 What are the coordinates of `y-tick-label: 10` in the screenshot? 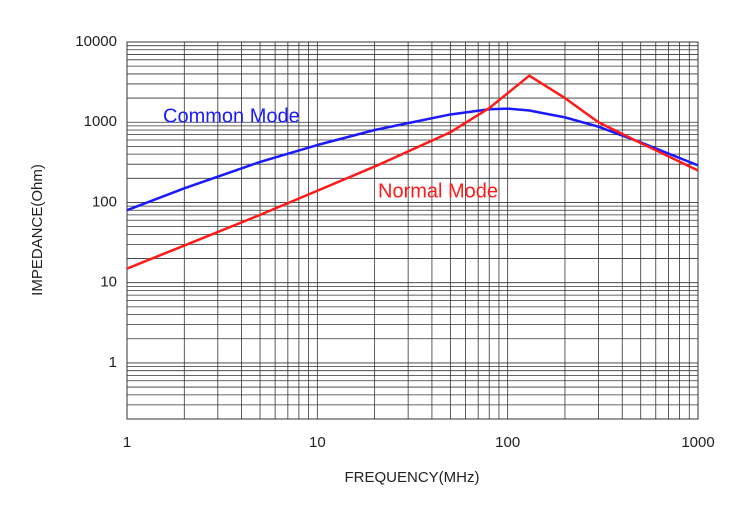 It's located at (108, 282).